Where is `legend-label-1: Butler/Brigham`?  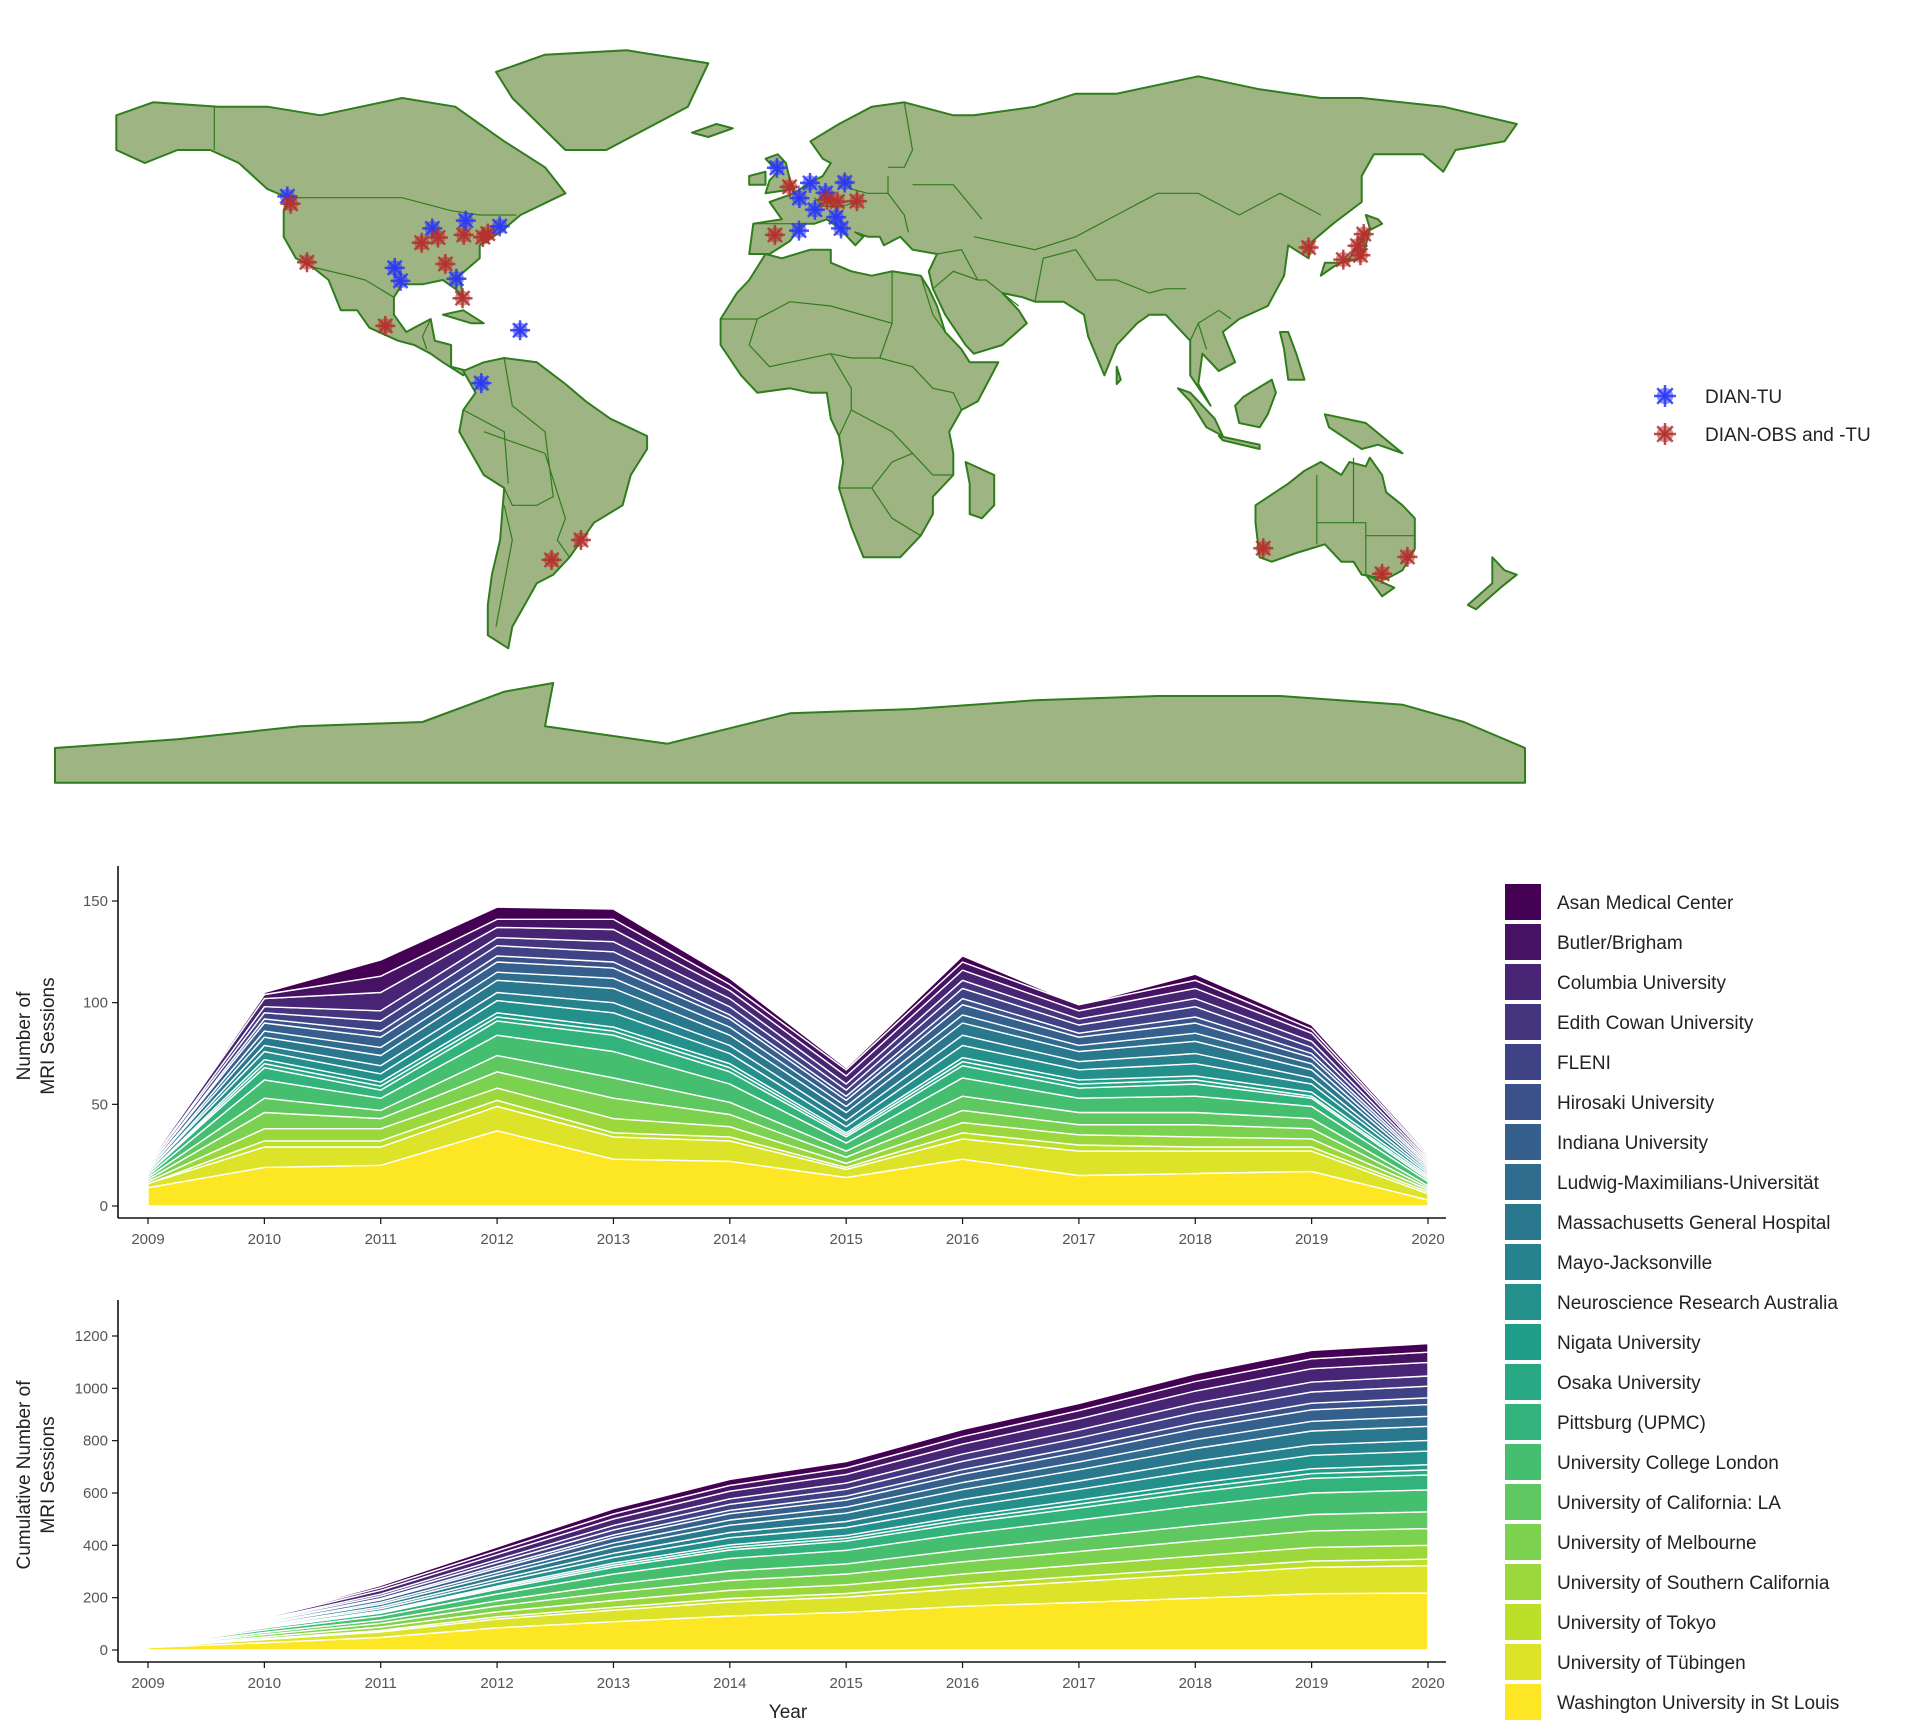
legend-label-1: Butler/Brigham is located at coordinates (1620, 943).